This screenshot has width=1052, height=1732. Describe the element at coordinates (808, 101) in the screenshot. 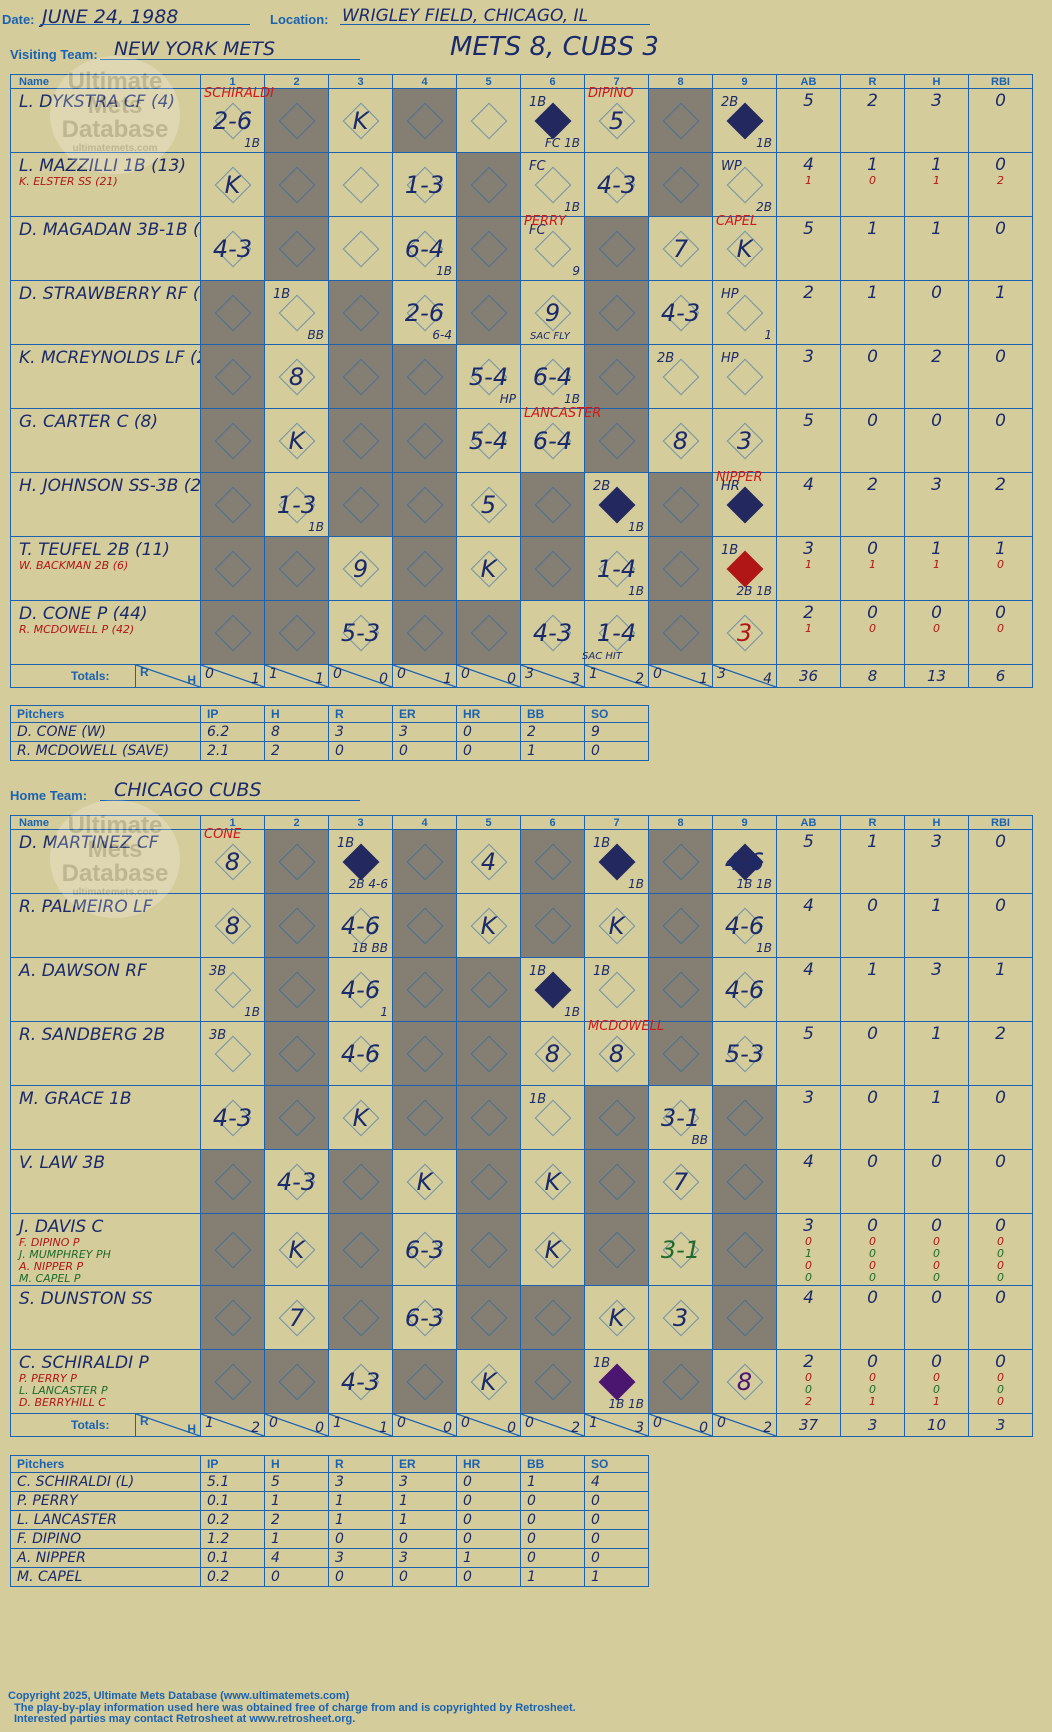

I see `stat-value: 5` at that location.